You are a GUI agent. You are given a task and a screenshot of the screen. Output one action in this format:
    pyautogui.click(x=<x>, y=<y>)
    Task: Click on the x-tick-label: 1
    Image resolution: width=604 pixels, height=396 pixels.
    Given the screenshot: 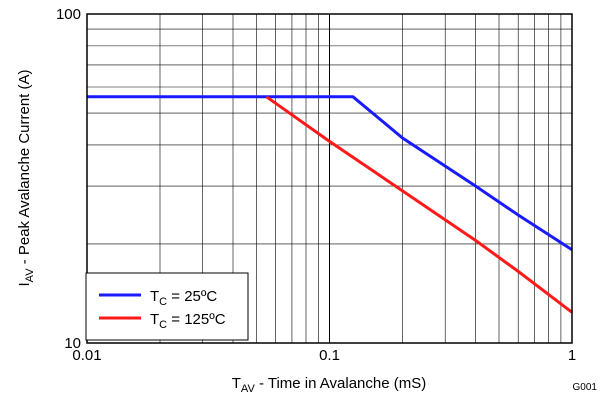 What is the action you would take?
    pyautogui.click(x=572, y=355)
    